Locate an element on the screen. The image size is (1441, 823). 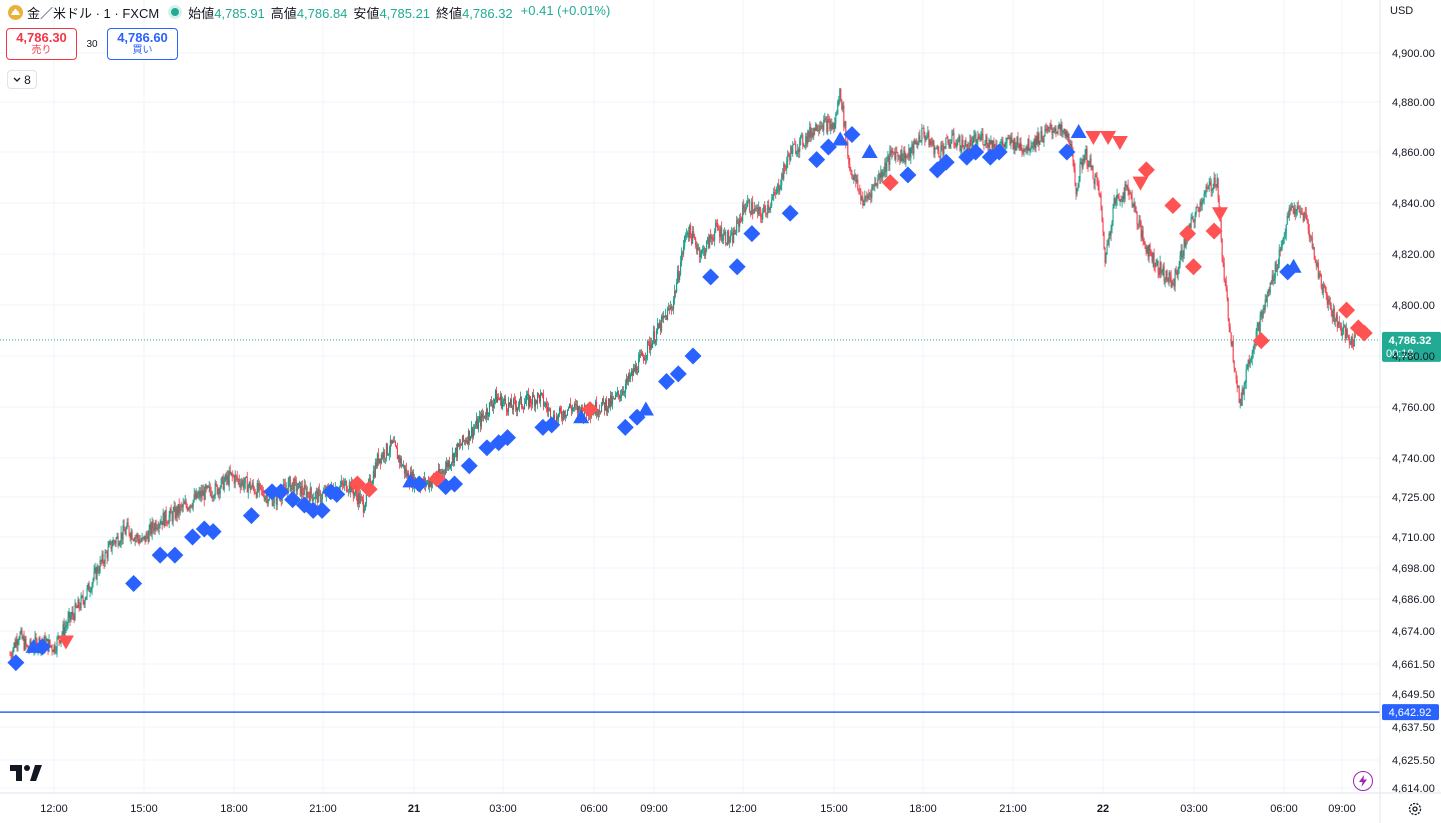
last-price-badge is located at coordinates (1411, 346).